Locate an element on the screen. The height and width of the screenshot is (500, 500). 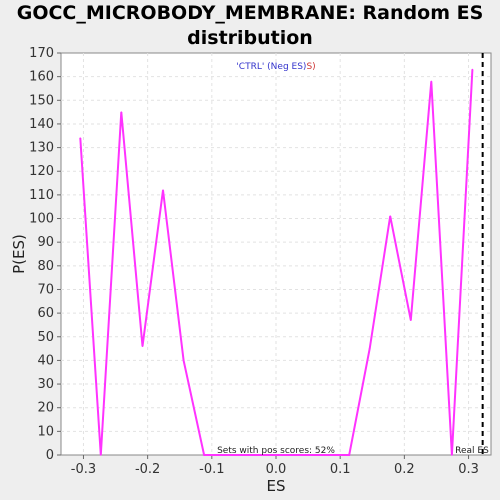
legend: 'CTRL' (Neg ES)S) is located at coordinates (275, 67).